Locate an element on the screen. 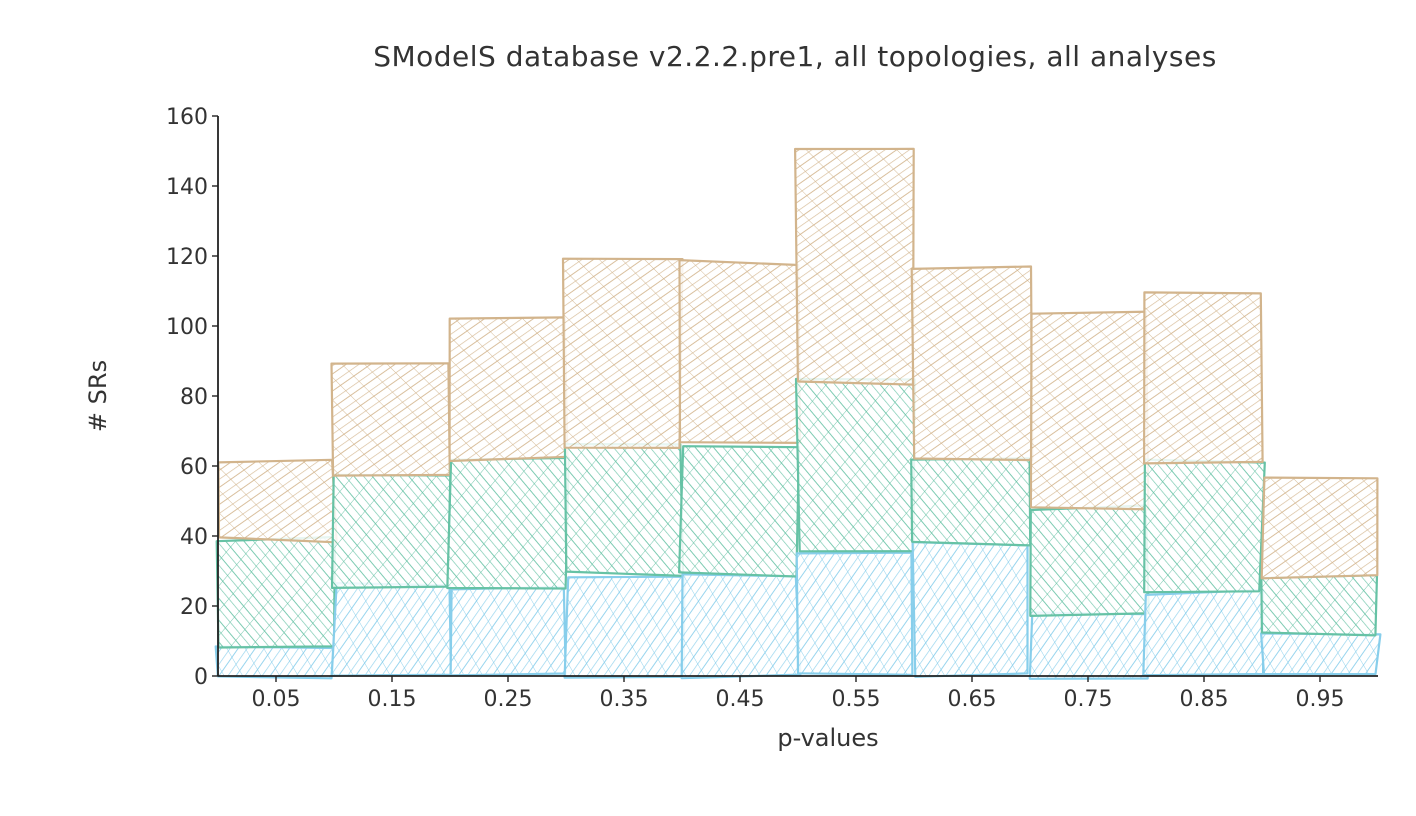  y-tick-label: 100 is located at coordinates (187, 327).